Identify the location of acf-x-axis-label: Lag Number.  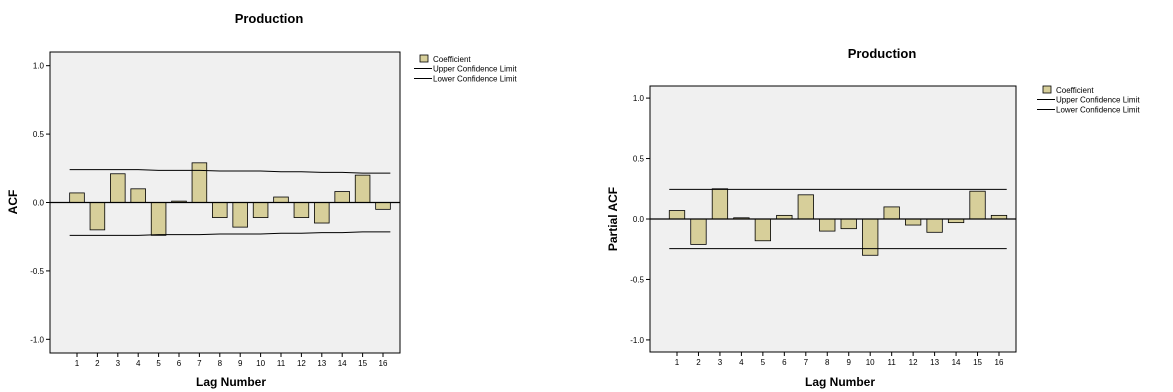
(231, 382).